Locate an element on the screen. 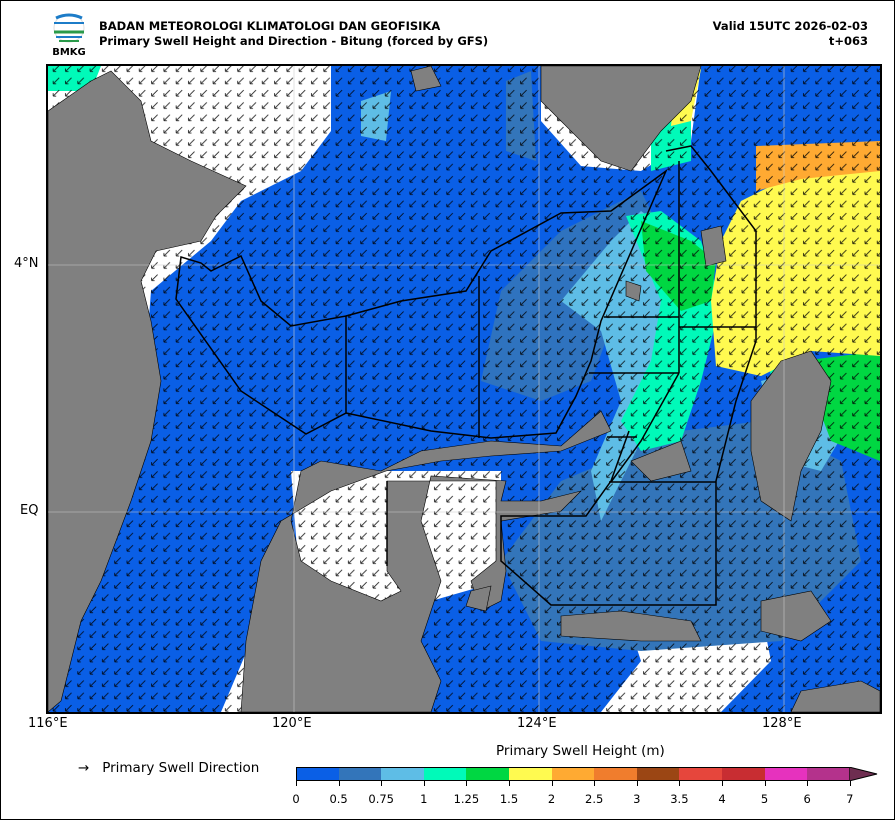  y-tick: 4°N is located at coordinates (26, 263).